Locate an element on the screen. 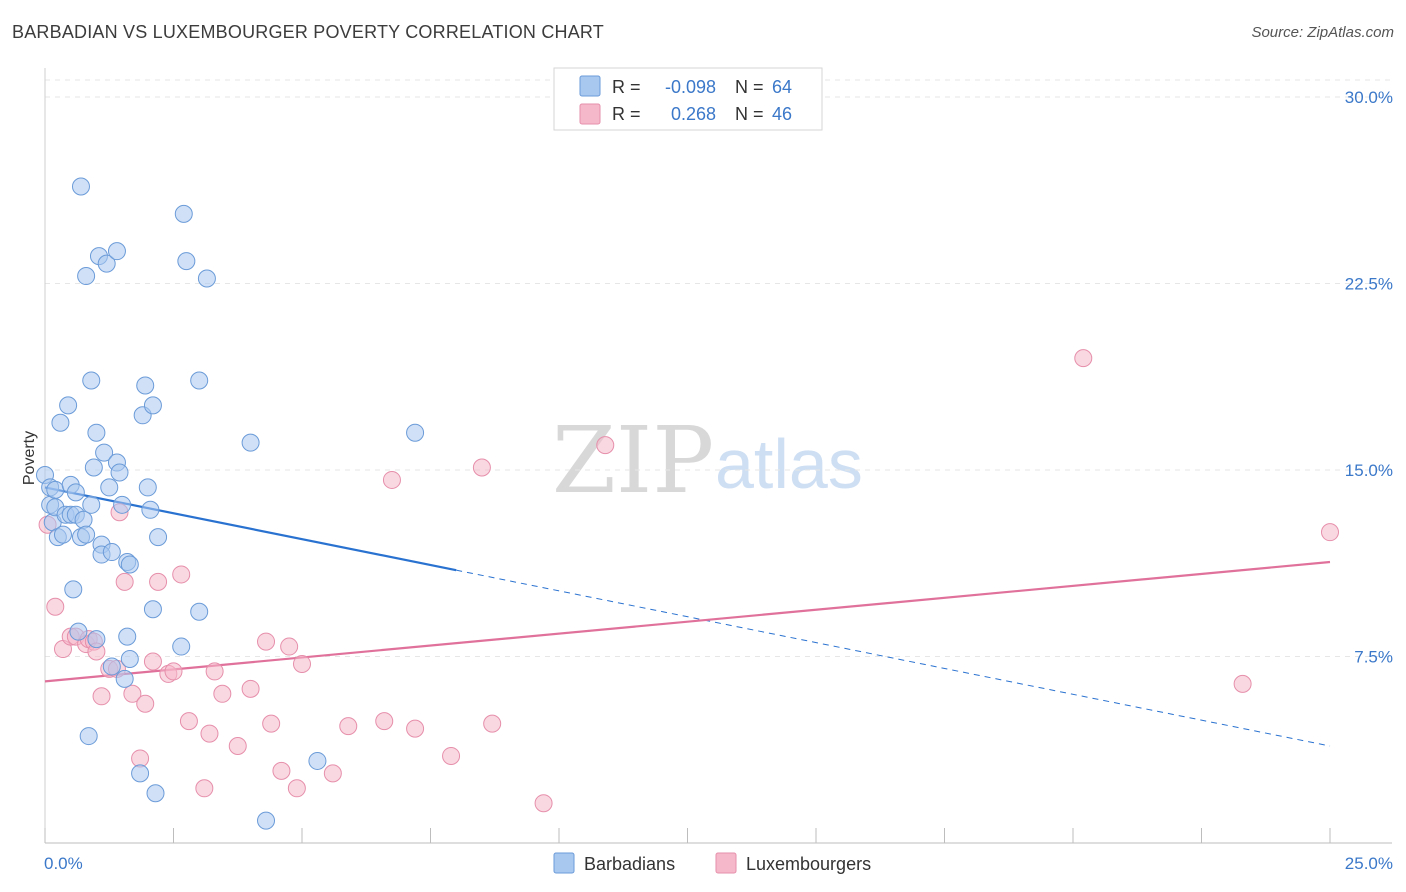  y-tick-label: 30.0% is located at coordinates (1369, 97).